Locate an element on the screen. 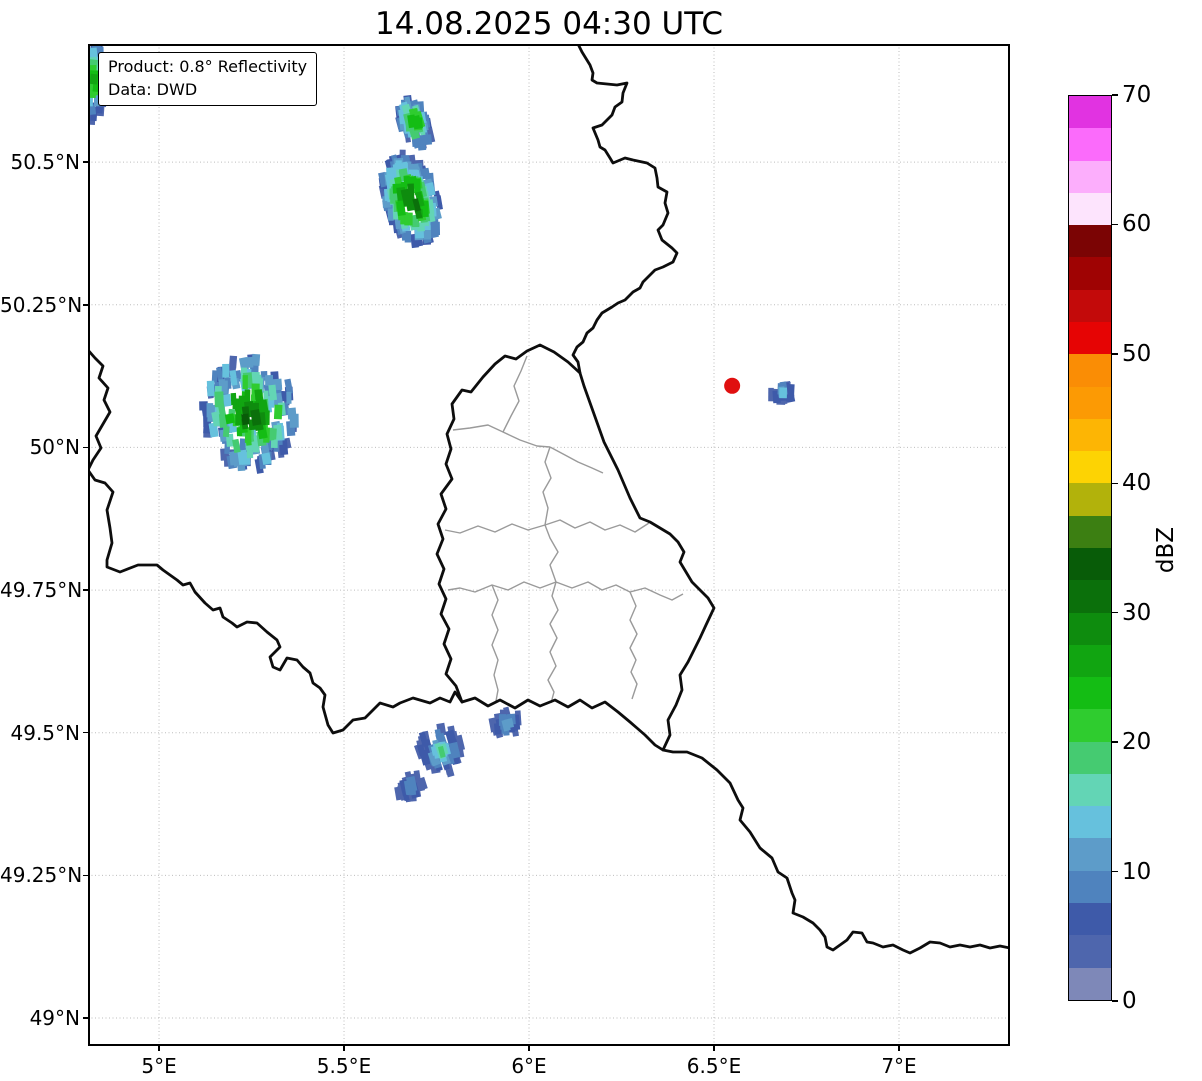 This screenshot has width=1202, height=1081. x-tick-label: 7°E is located at coordinates (899, 1066).